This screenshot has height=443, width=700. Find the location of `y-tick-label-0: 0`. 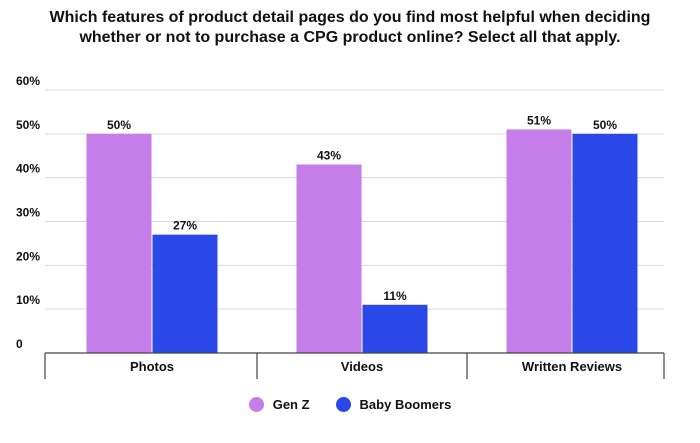

y-tick-label-0: 0 is located at coordinates (19, 344).